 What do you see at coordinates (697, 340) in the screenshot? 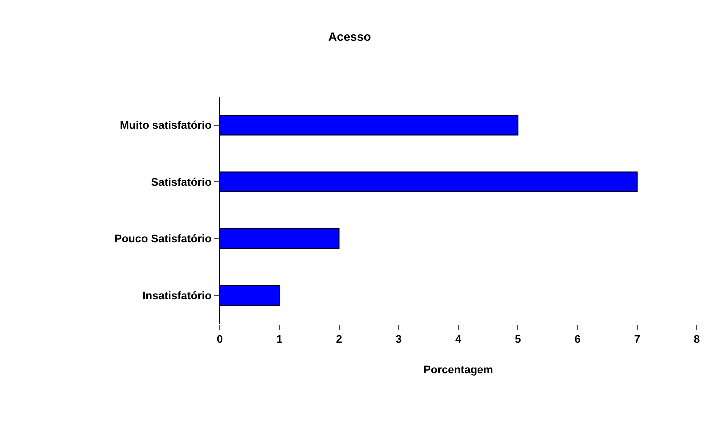
I see `x-tick-label: 8` at bounding box center [697, 340].